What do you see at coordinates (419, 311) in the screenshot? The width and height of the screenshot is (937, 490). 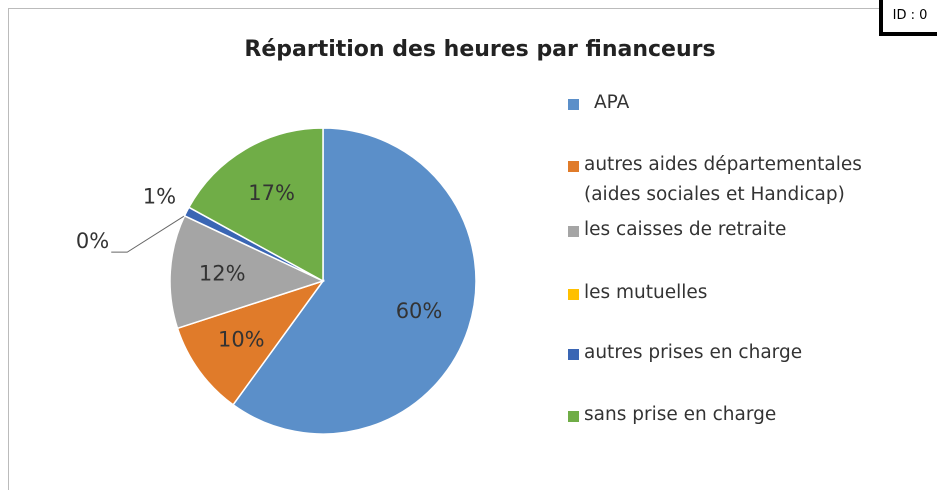 I see `data-label: 60%` at bounding box center [419, 311].